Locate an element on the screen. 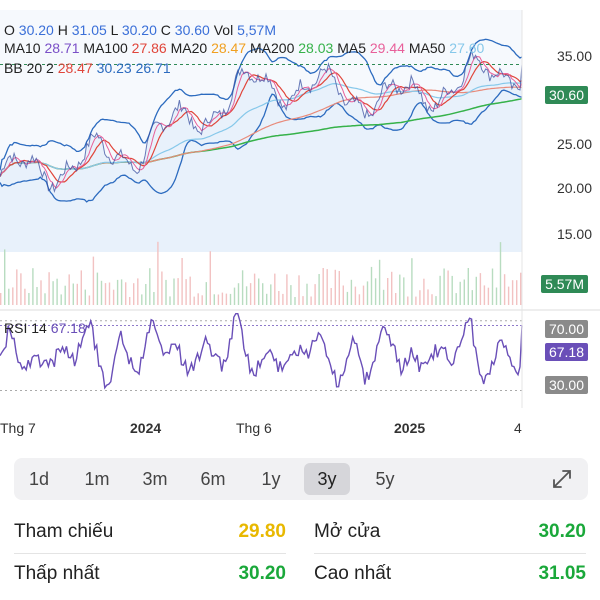 This screenshot has height=600, width=600. price-tick: 20.00 is located at coordinates (574, 188).